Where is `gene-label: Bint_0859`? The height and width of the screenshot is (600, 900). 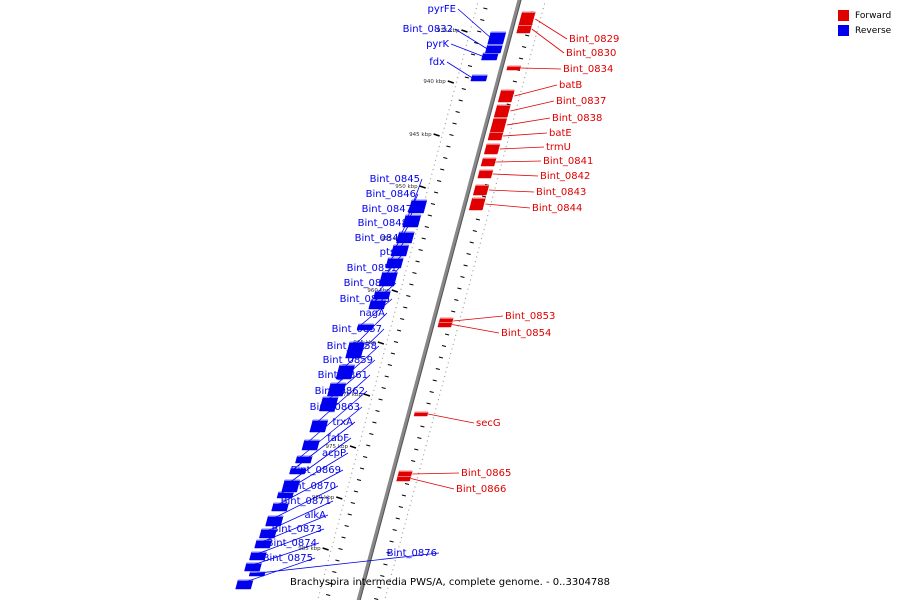
gene-label: Bint_0859 is located at coordinates (348, 360).